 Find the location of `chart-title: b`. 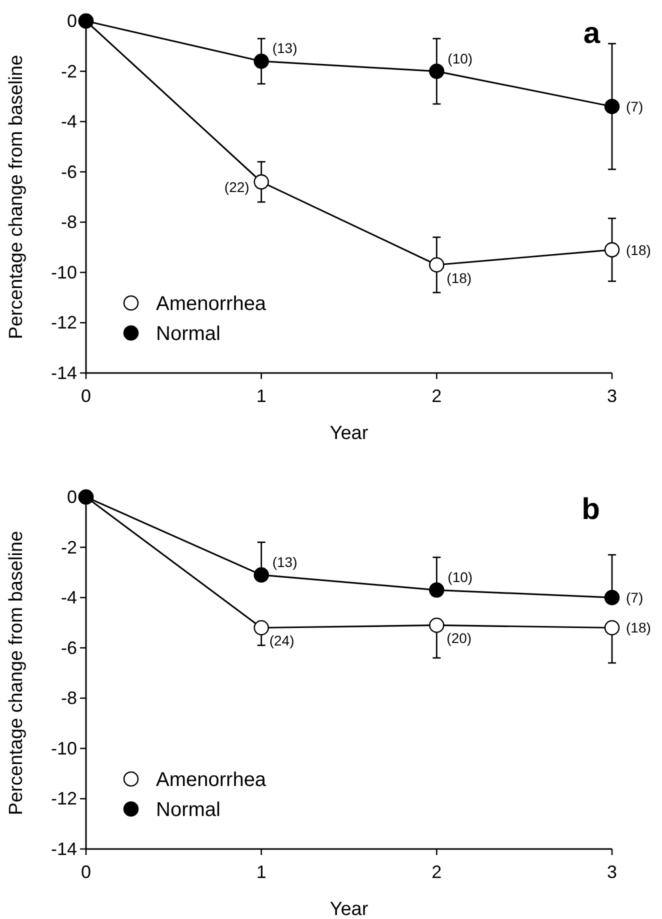

chart-title: b is located at coordinates (591, 509).